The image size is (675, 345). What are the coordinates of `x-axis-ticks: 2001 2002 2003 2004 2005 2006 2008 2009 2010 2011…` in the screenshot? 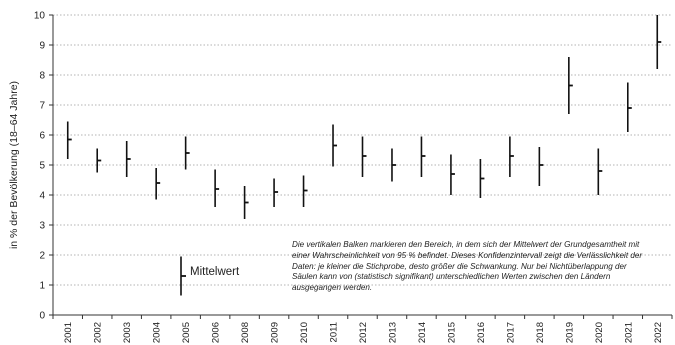 It's located at (362, 329).